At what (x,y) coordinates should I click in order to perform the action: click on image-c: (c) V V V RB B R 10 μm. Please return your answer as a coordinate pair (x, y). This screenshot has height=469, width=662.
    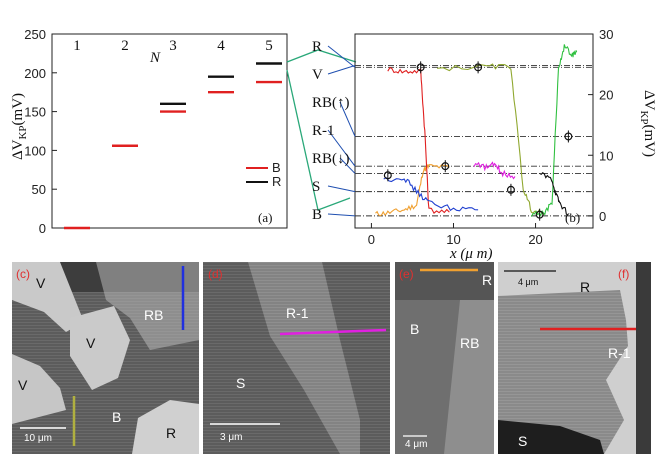
    Looking at the image, I should click on (105, 358).